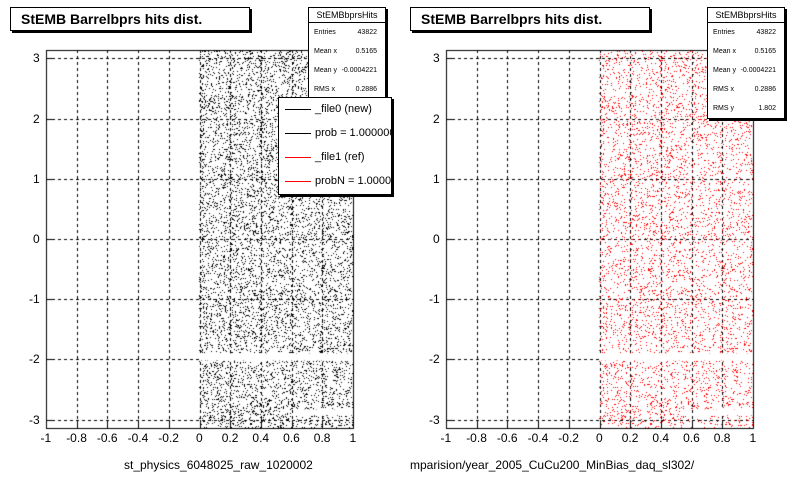 The width and height of the screenshot is (800, 480). Describe the element at coordinates (343, 109) in the screenshot. I see `legend-label: _file0 (new)` at that location.